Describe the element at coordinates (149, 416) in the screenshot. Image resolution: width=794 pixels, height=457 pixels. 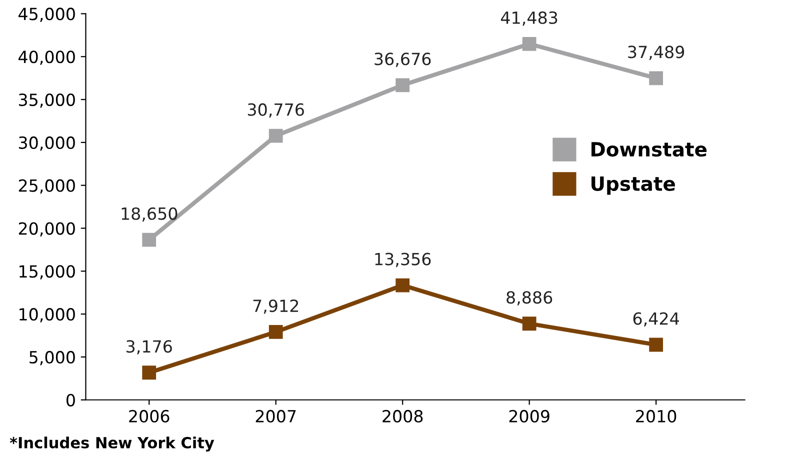
I see `x-tick-label: 2006` at that location.